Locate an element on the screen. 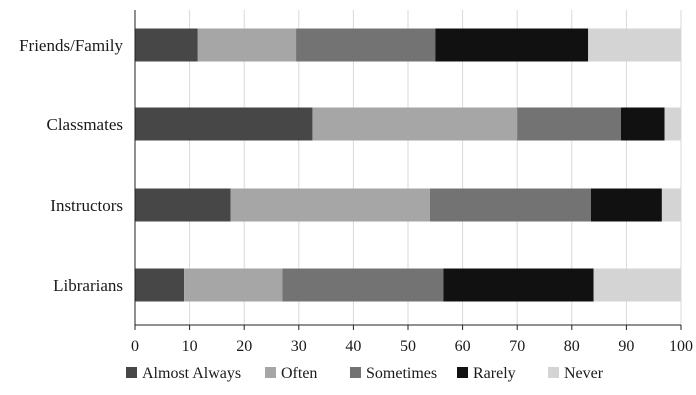 The width and height of the screenshot is (696, 395). x-tick-label: 80 is located at coordinates (572, 346).